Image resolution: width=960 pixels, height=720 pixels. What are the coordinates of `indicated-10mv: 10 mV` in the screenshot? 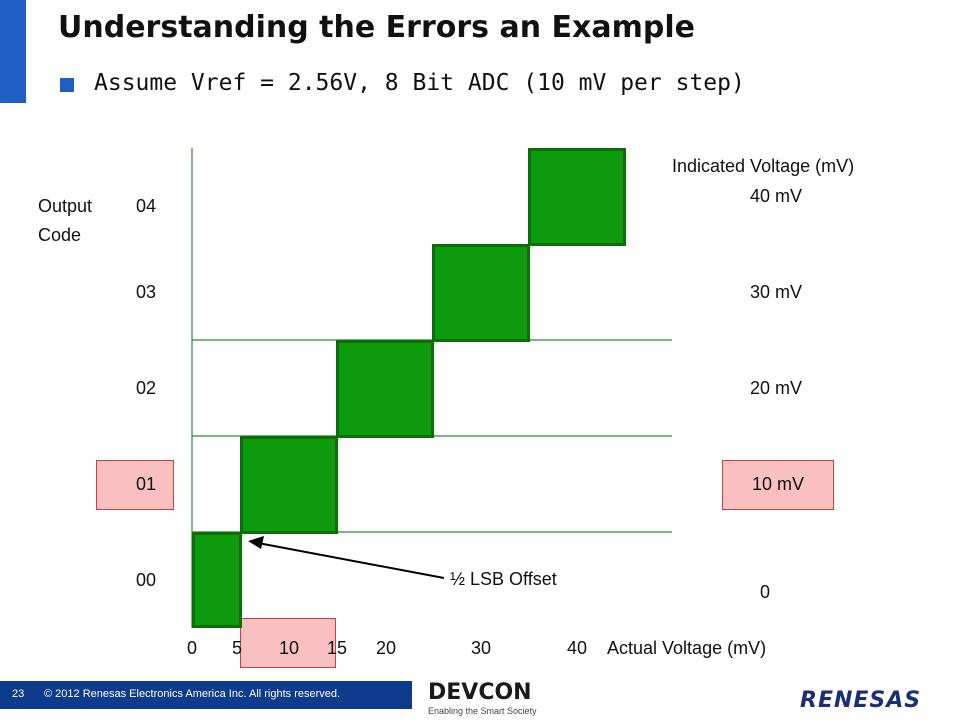 It's located at (778, 484).